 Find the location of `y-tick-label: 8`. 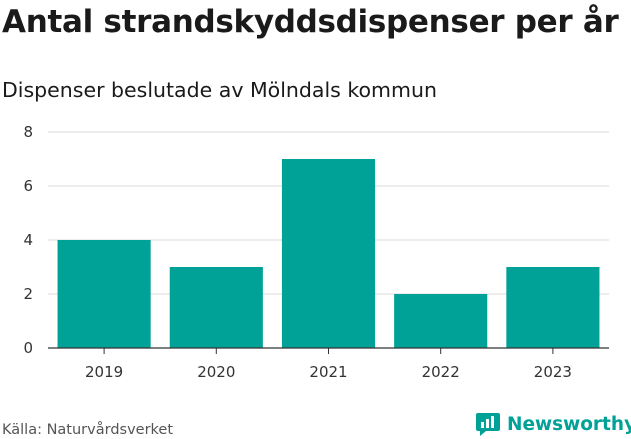

y-tick-label: 8 is located at coordinates (28, 132).